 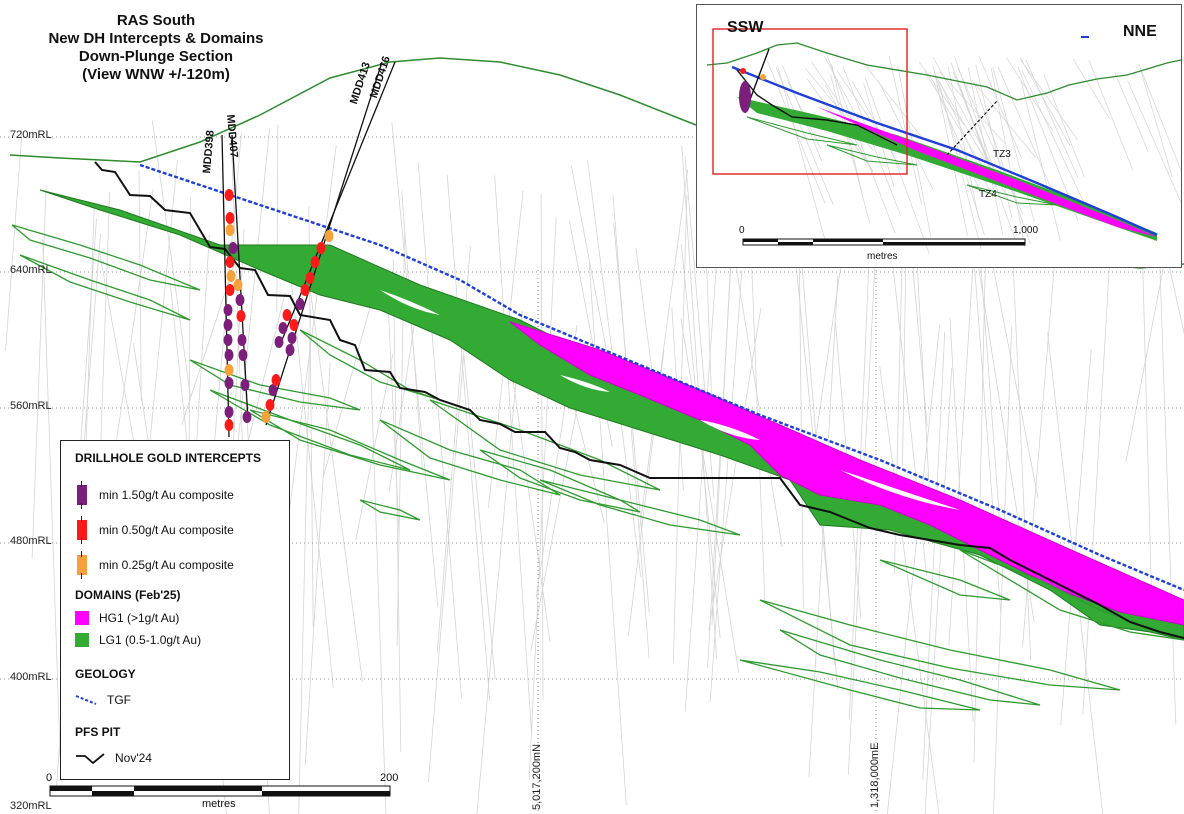 What do you see at coordinates (875, 775) in the screenshot?
I see `easting-label: 1,318,000mE` at bounding box center [875, 775].